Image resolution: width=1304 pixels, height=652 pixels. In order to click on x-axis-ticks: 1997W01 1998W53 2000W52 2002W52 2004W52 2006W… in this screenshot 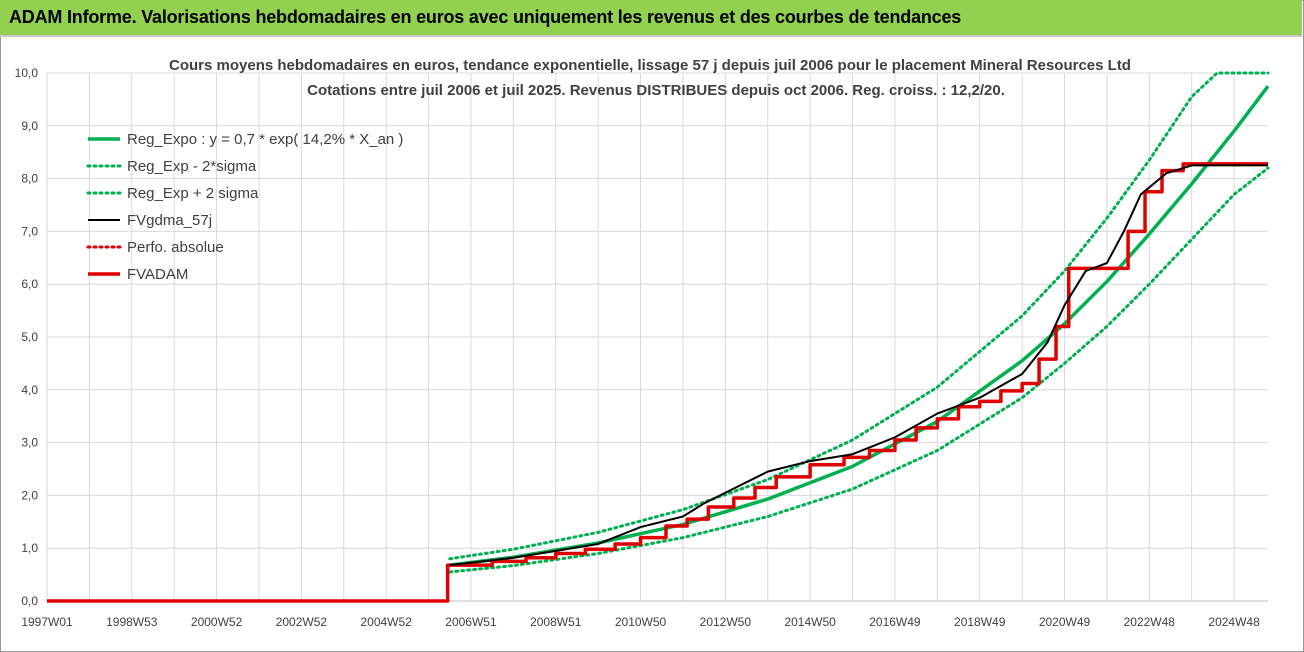, I will do `click(640, 622)`.